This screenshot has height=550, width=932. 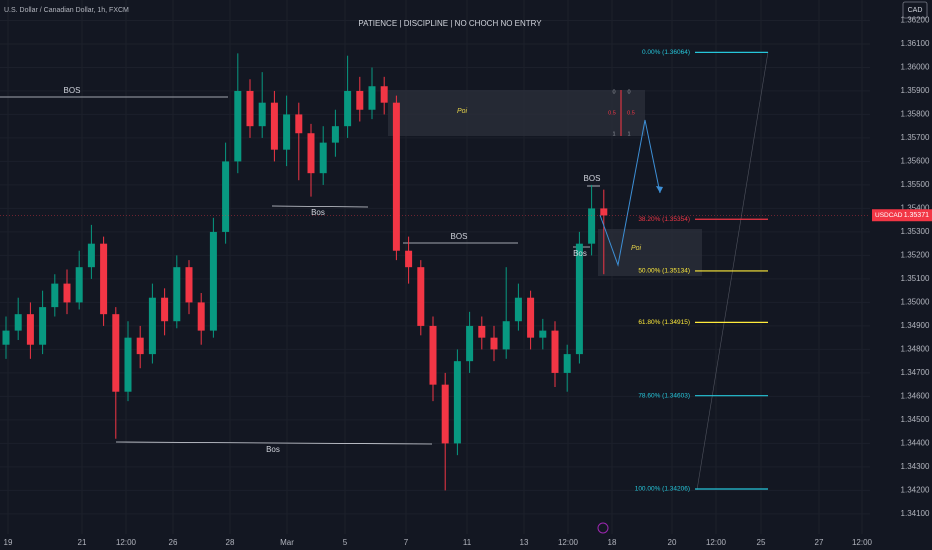 What do you see at coordinates (915, 302) in the screenshot?
I see `y-tick-label: 1.35000` at bounding box center [915, 302].